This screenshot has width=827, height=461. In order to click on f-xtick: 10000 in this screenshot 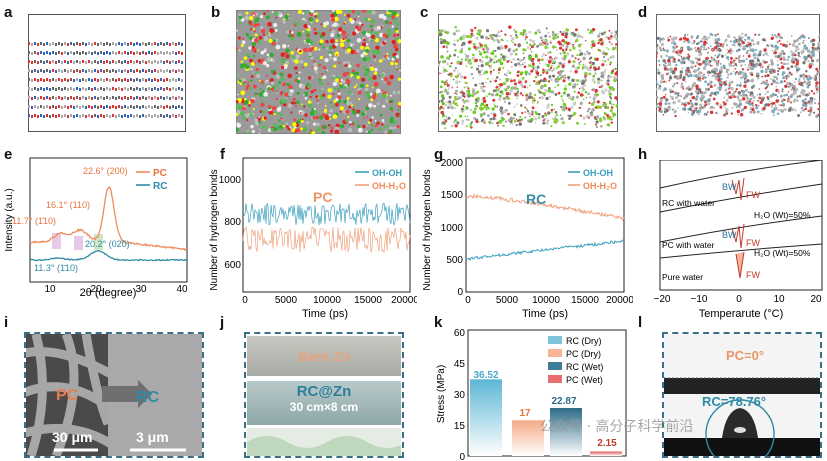, I will do `click(327, 300)`.